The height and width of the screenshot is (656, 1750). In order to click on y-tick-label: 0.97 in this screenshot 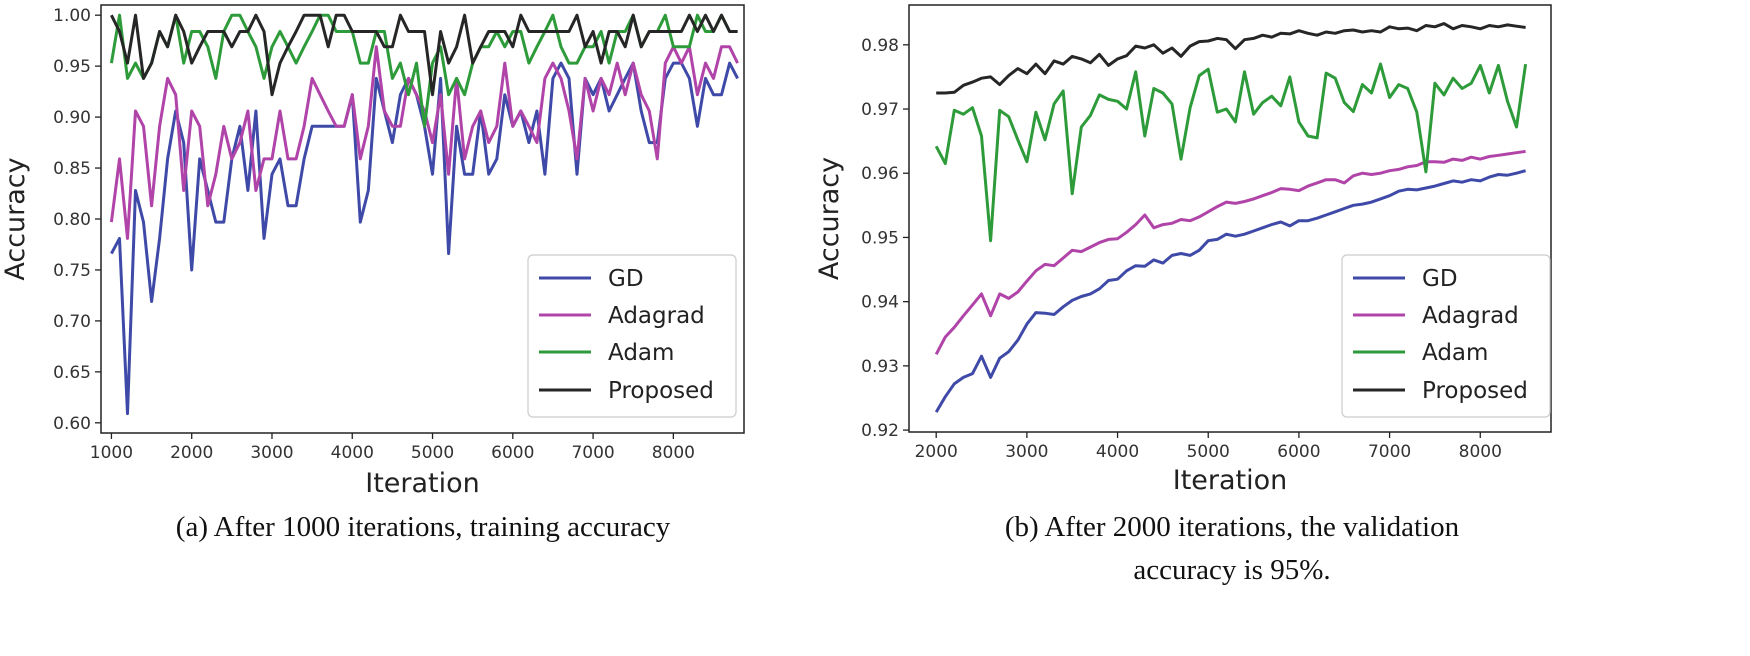, I will do `click(880, 110)`.